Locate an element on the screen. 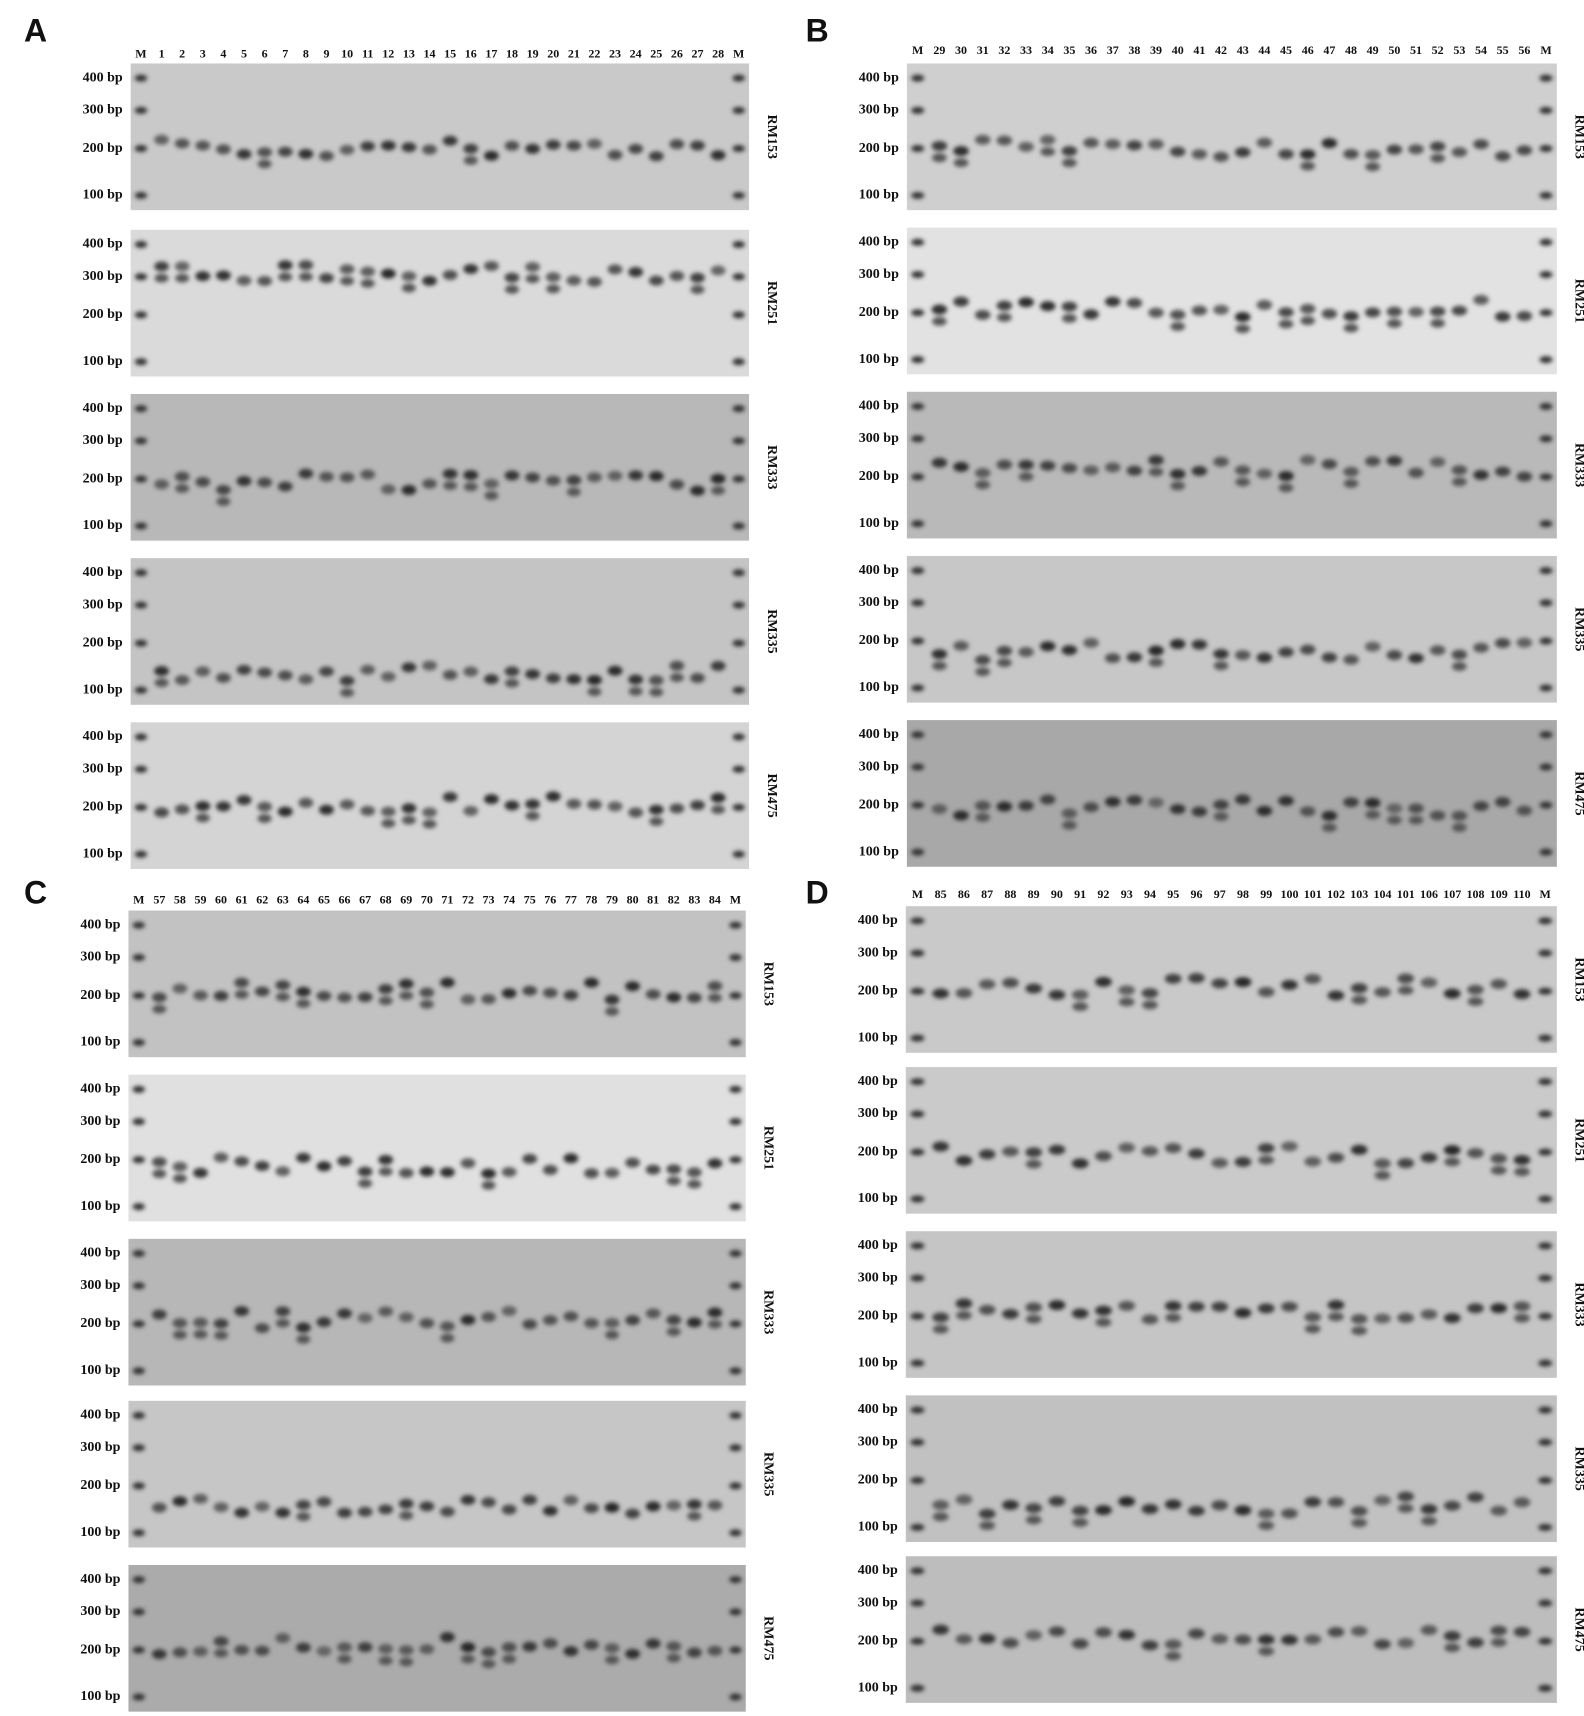 This screenshot has width=1584, height=1716. lane-label: 87 is located at coordinates (987, 894).